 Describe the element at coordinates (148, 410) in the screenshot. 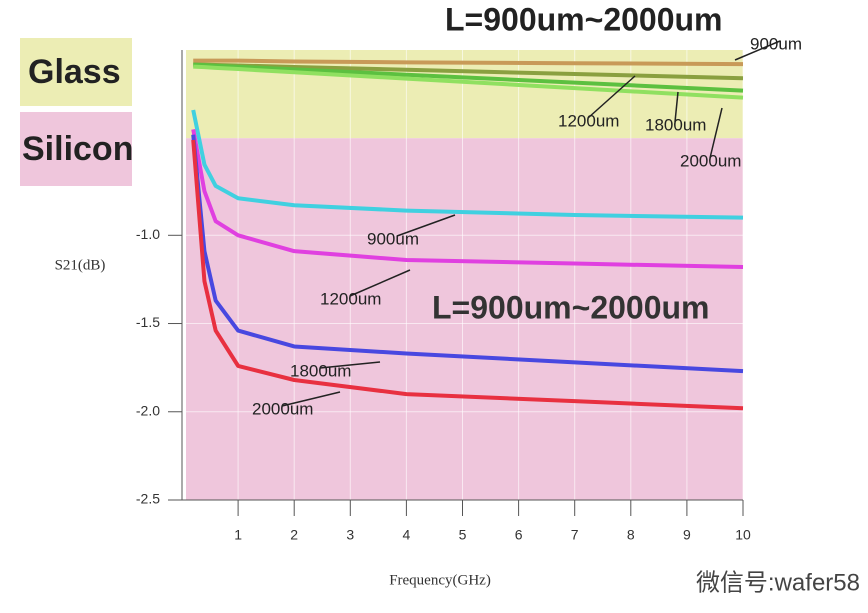

I see `y-tick-label: -2.0` at that location.